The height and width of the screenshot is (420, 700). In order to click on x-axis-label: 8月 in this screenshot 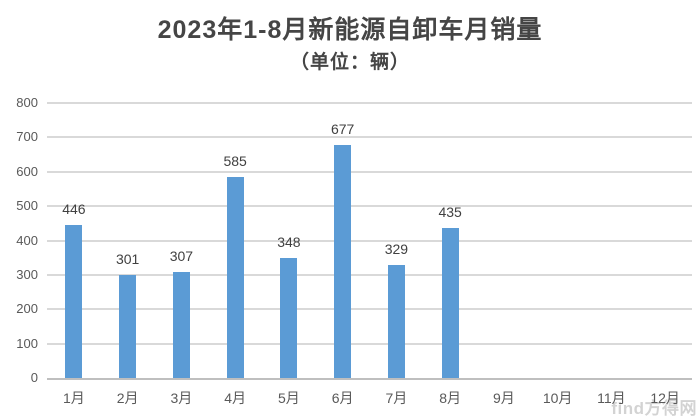, I will do `click(450, 398)`.